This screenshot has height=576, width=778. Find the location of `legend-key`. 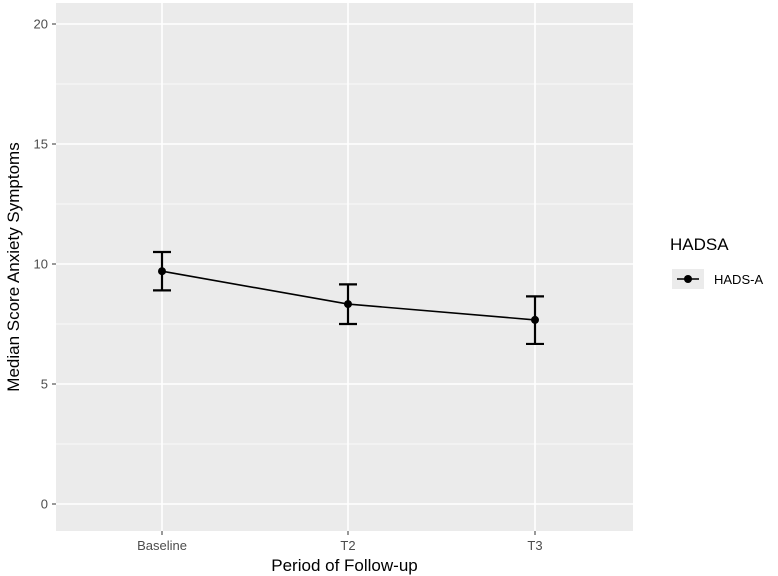

legend-key is located at coordinates (688, 279).